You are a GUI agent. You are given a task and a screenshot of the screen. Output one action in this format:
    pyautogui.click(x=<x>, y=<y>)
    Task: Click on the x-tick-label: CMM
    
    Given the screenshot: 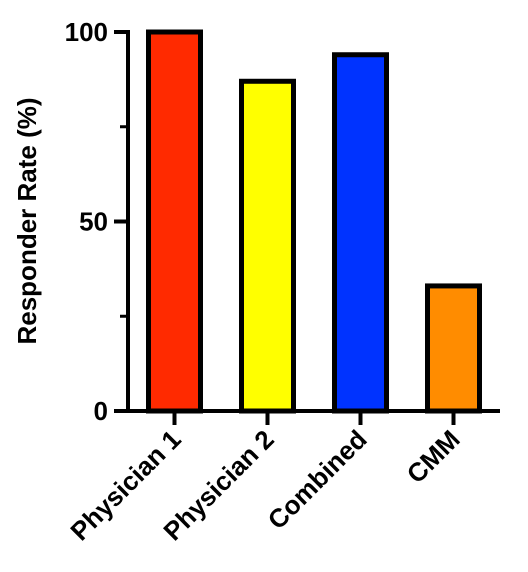 What is the action you would take?
    pyautogui.click(x=433, y=456)
    